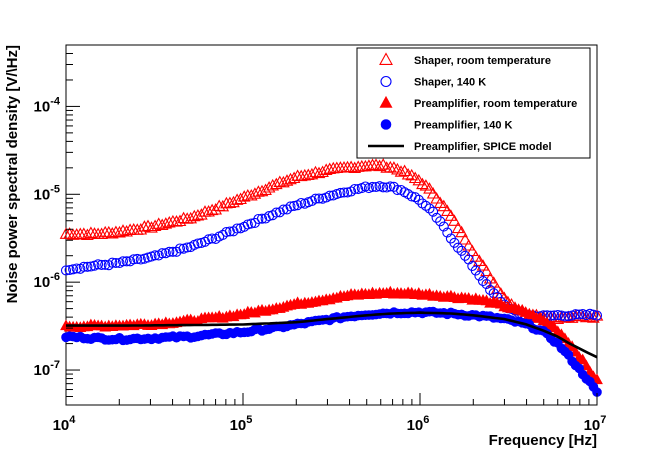 The width and height of the screenshot is (664, 452). I want to click on legend-label-0: Shaper, room temperature, so click(482, 61).